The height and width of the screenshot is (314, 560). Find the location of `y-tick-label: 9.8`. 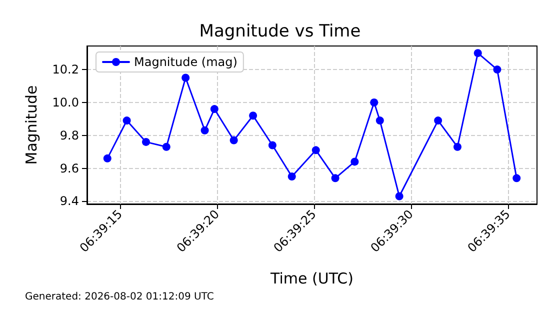

y-tick-label: 9.8 is located at coordinates (69, 135).